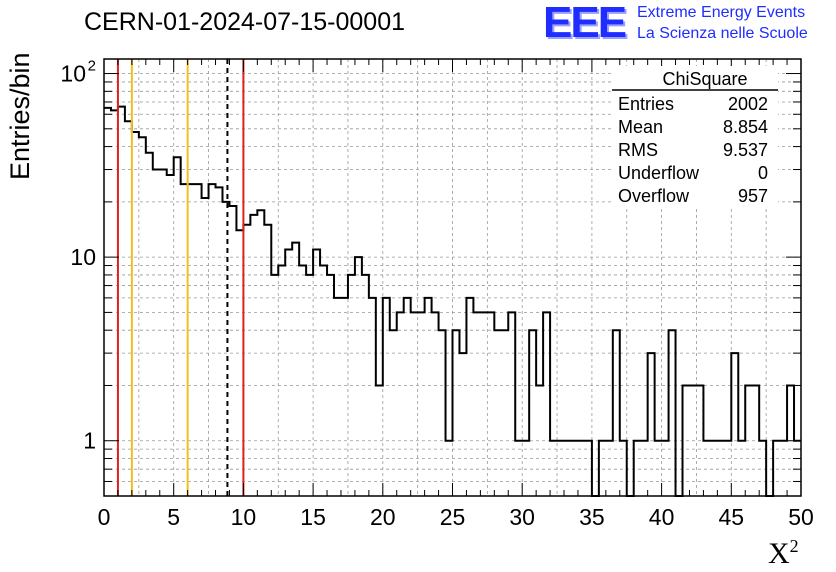 This screenshot has height=572, width=836. Describe the element at coordinates (638, 150) in the screenshot. I see `stats-row-label: RMS` at that location.